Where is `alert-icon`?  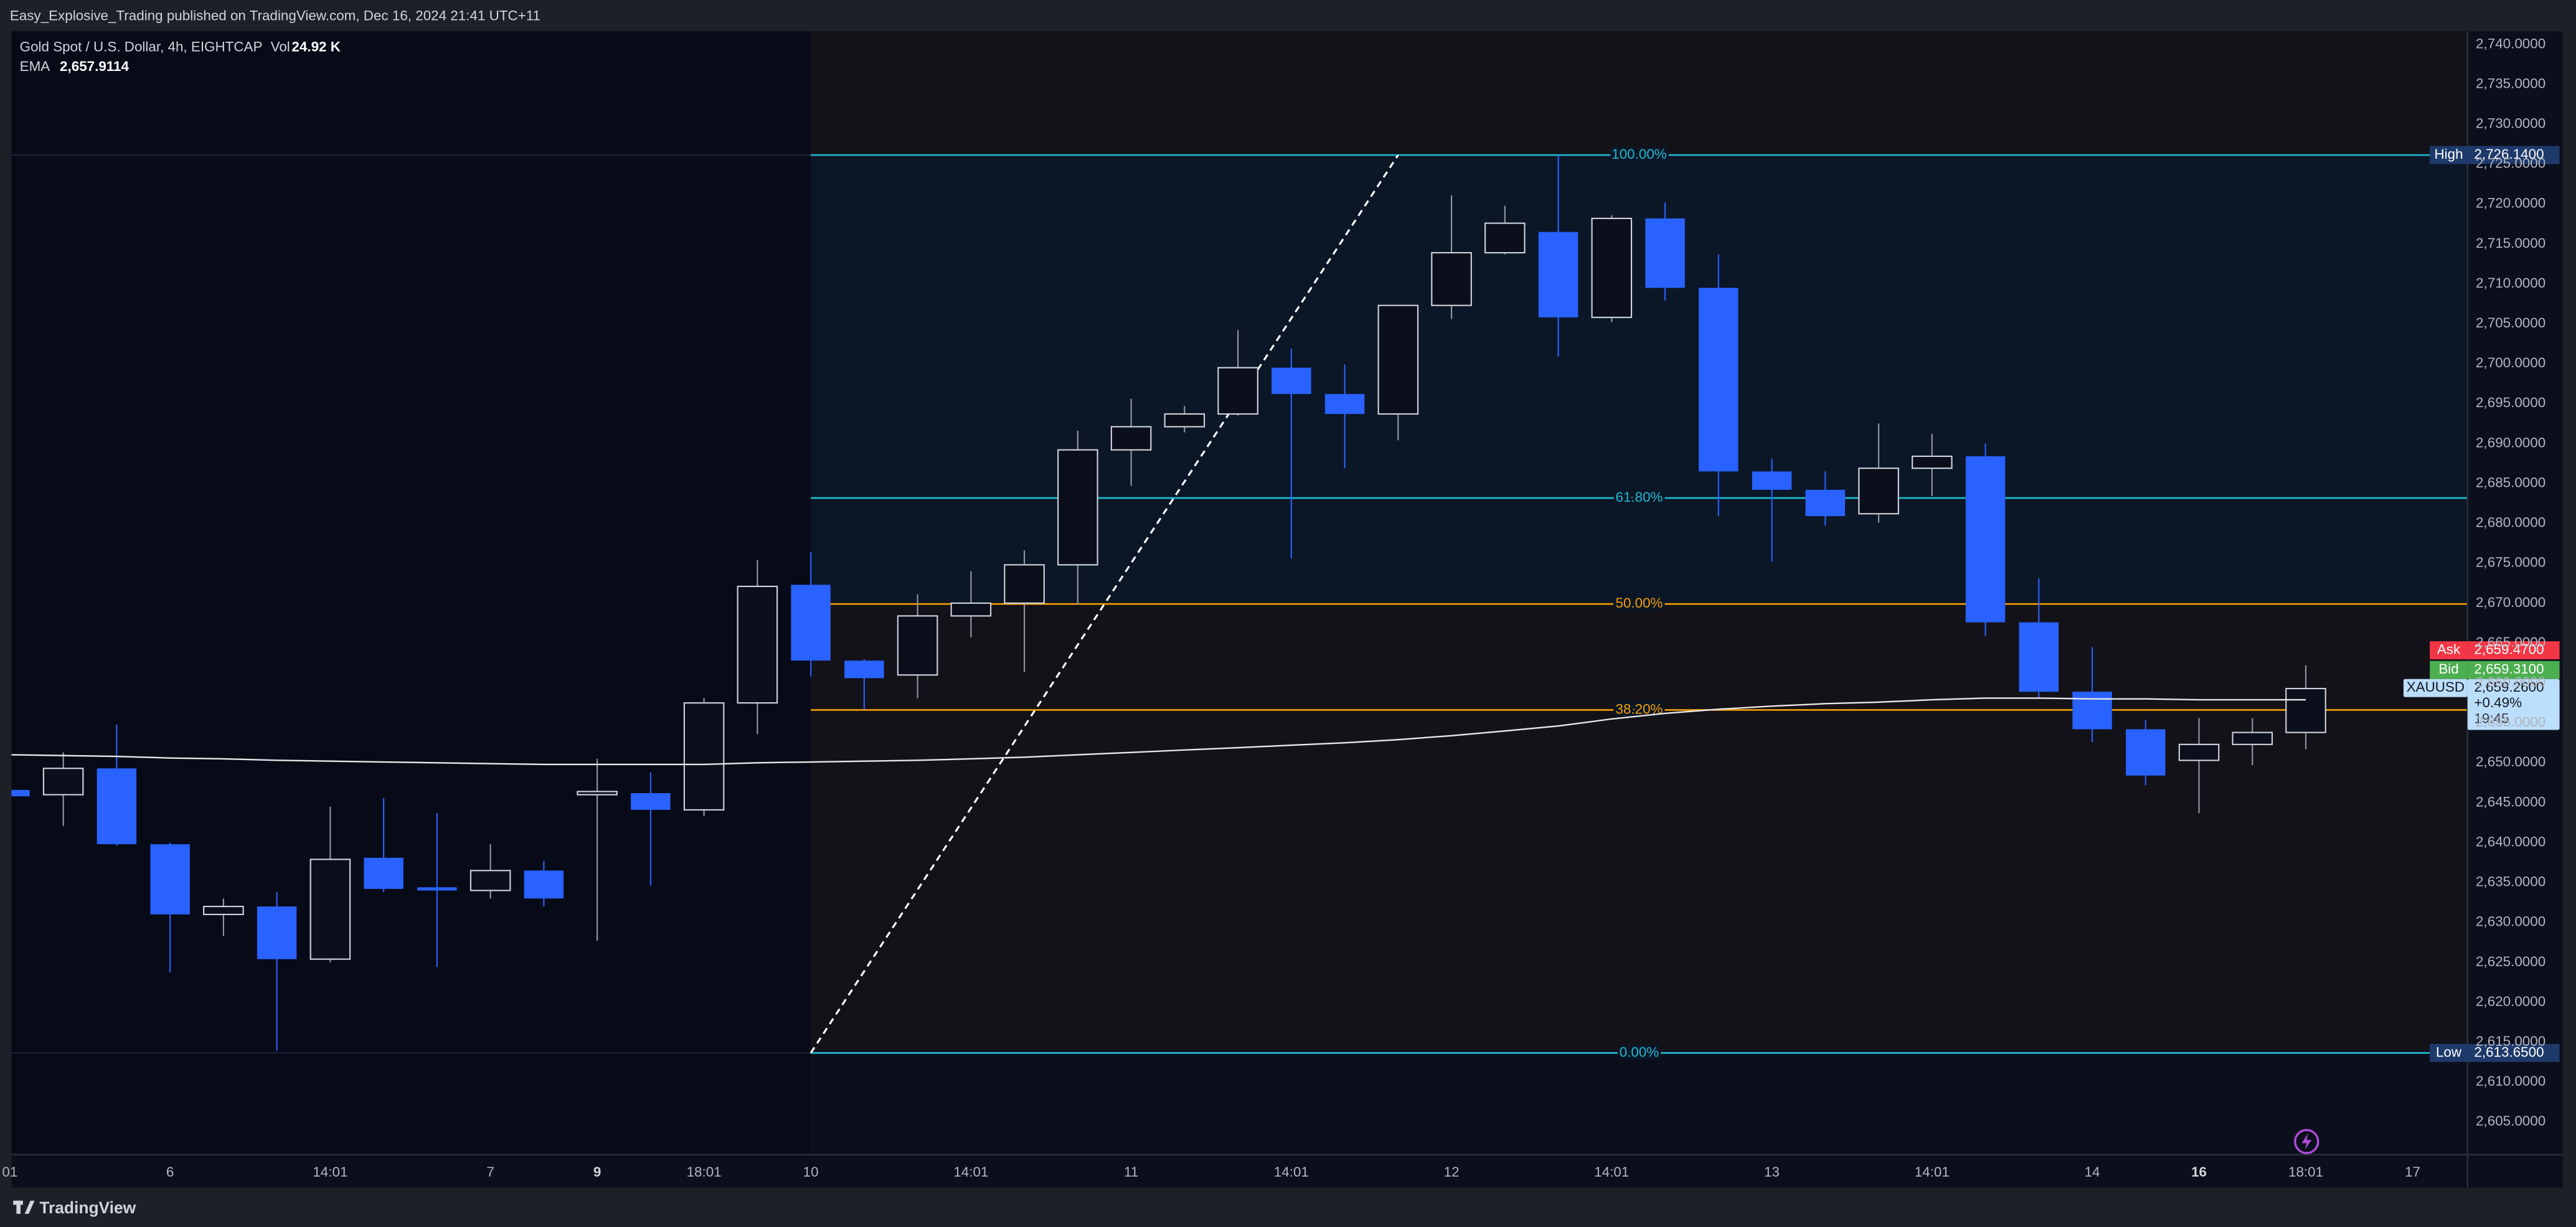
alert-icon is located at coordinates (2306, 1141).